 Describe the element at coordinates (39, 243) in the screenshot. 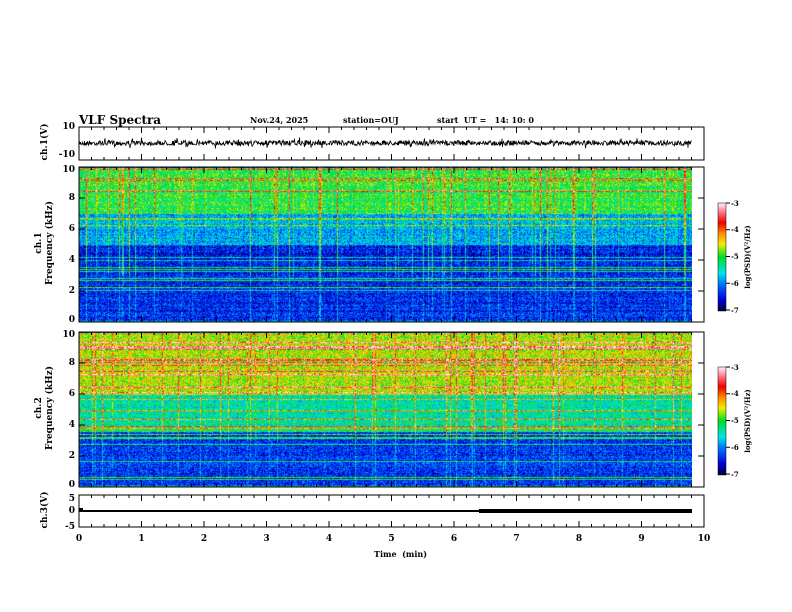

I see `ch1-spec-ylabel-line1: ch.1` at that location.